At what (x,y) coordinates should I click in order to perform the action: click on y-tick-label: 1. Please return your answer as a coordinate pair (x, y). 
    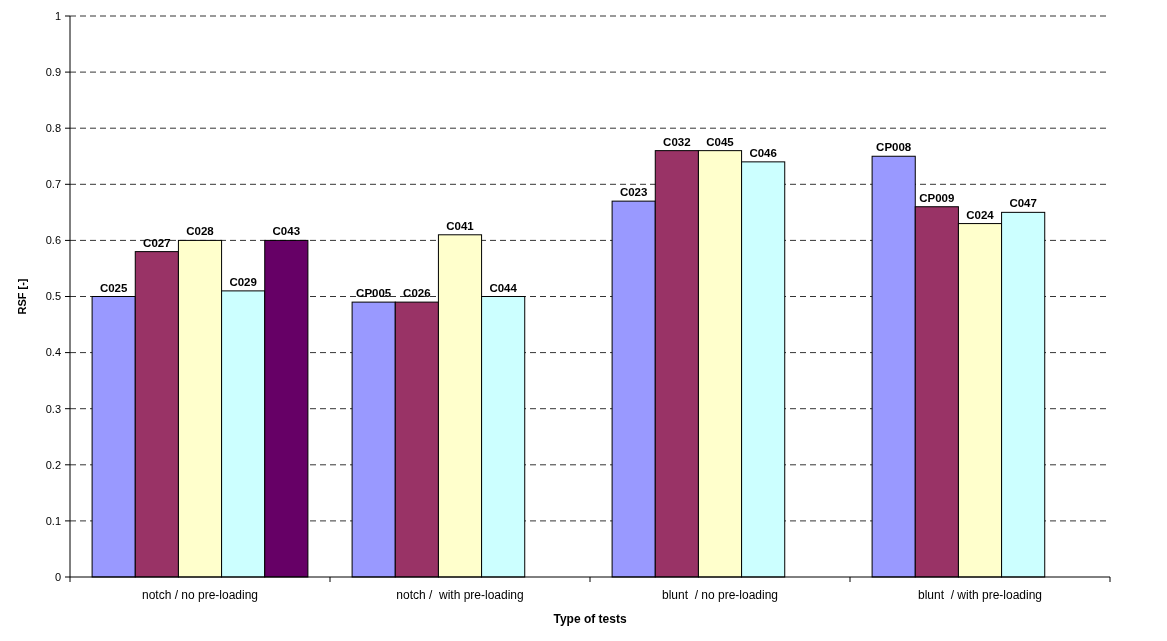
    Looking at the image, I should click on (57, 15).